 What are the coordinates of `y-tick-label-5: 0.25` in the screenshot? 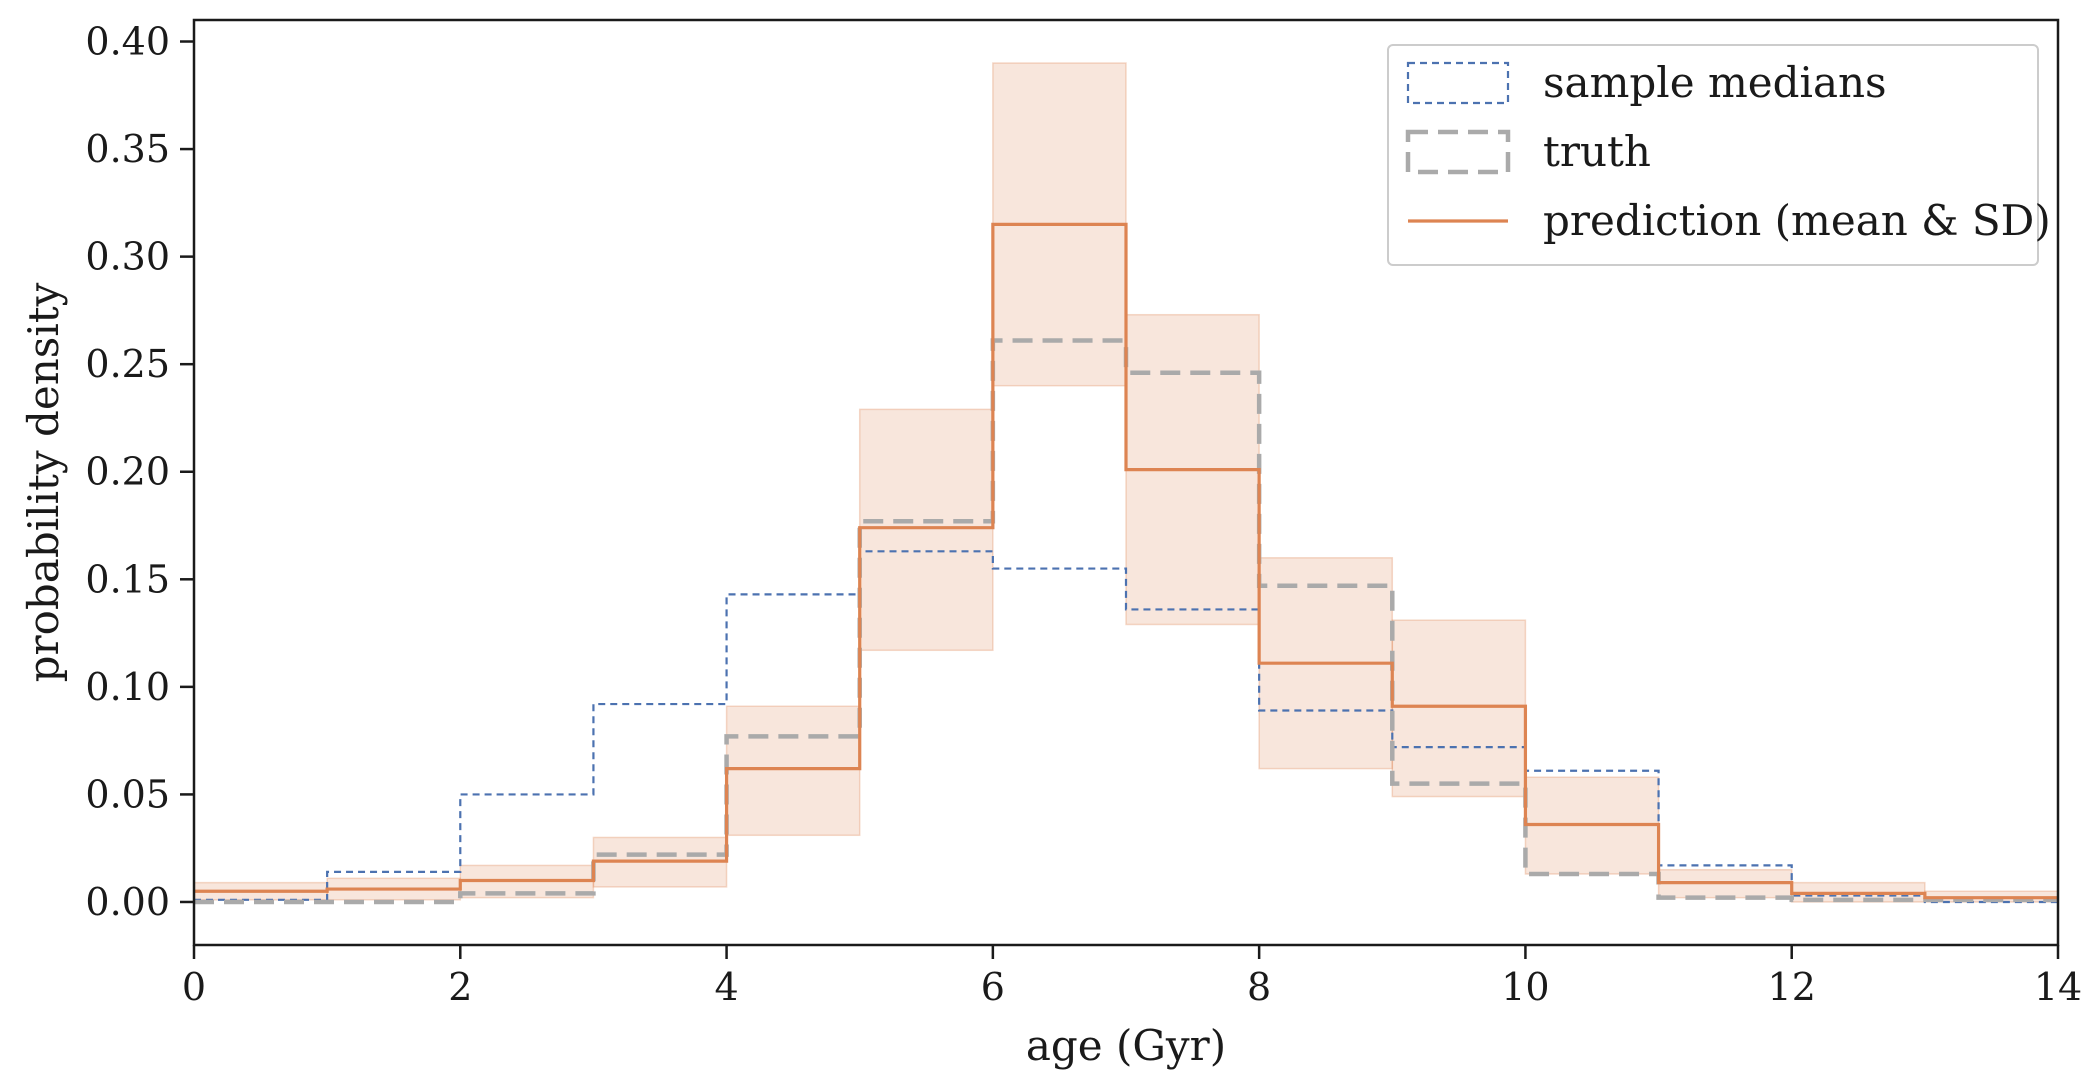 It's located at (127, 364).